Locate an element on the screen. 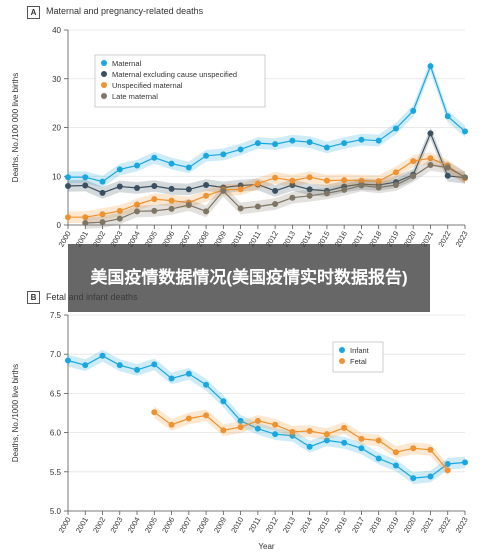  x-tick-label: 2019 is located at coordinates (393, 525).